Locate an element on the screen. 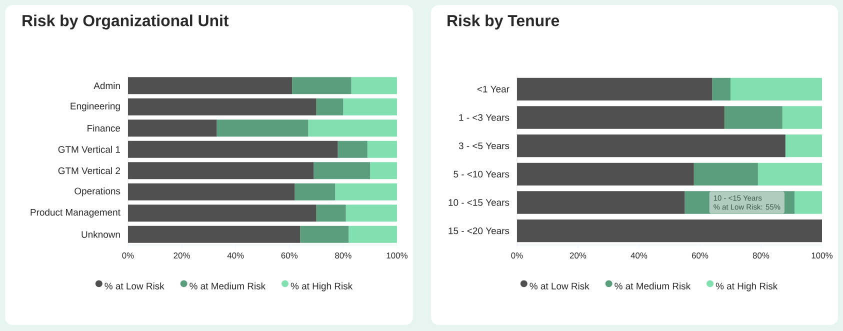 The width and height of the screenshot is (843, 331). y-tick-label: Admin is located at coordinates (107, 86).